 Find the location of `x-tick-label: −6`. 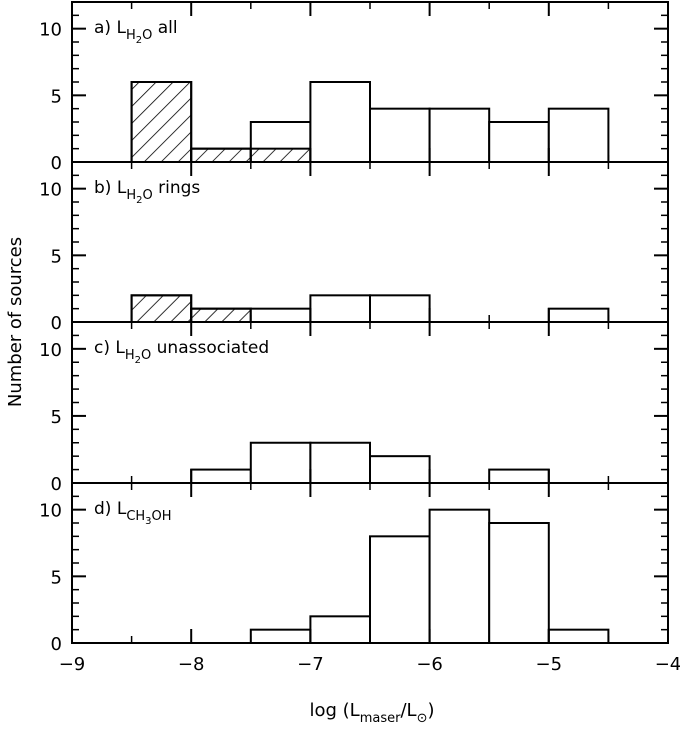

x-tick-label: −6 is located at coordinates (429, 664).